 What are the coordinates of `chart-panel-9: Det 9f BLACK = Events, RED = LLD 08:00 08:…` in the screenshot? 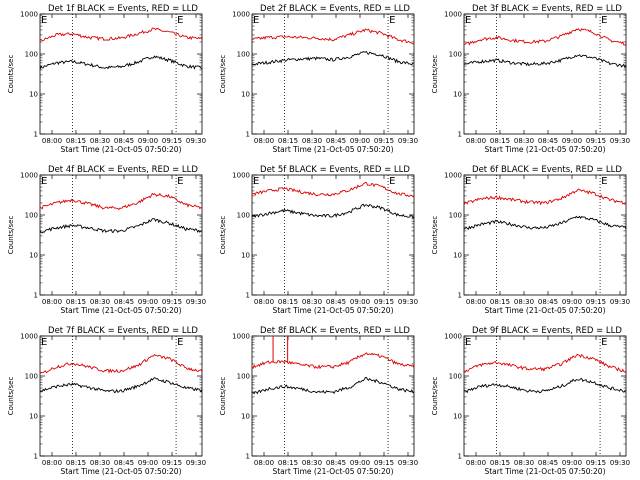 It's located at (530, 401).